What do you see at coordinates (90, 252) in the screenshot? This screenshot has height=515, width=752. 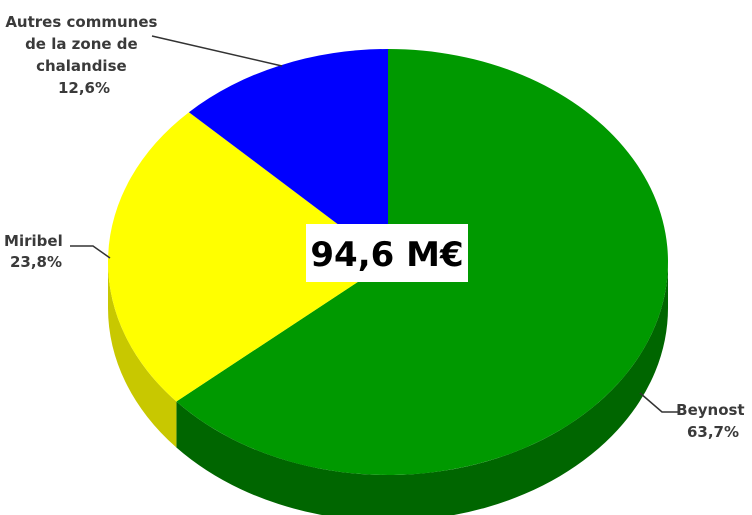 I see `leader-line-miribel` at bounding box center [90, 252].